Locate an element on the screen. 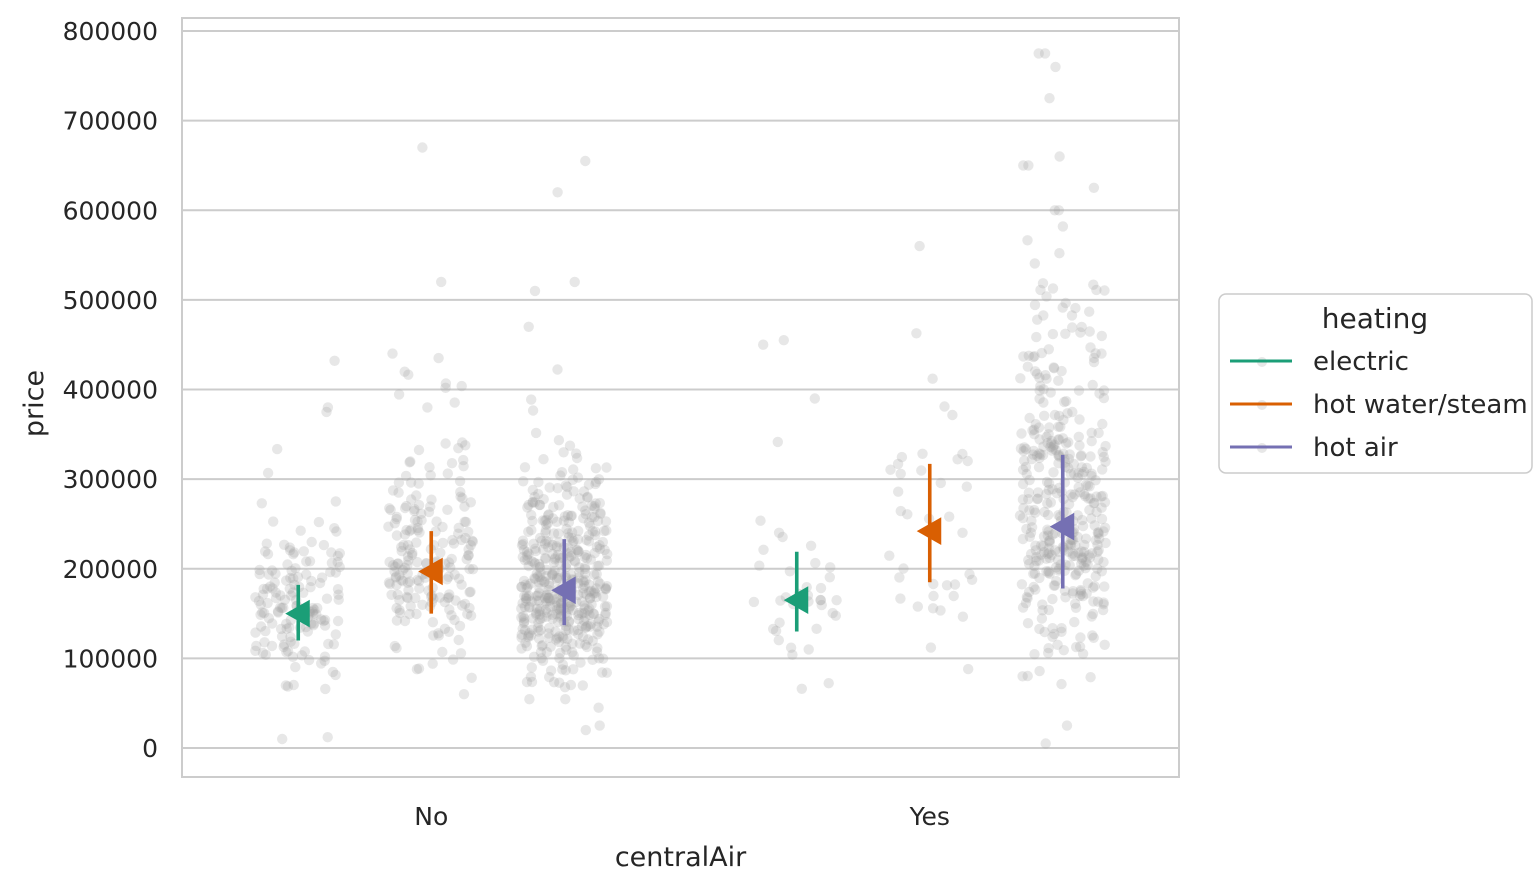 This screenshot has width=1537, height=890. y-tick-label: 500000 is located at coordinates (110, 300).